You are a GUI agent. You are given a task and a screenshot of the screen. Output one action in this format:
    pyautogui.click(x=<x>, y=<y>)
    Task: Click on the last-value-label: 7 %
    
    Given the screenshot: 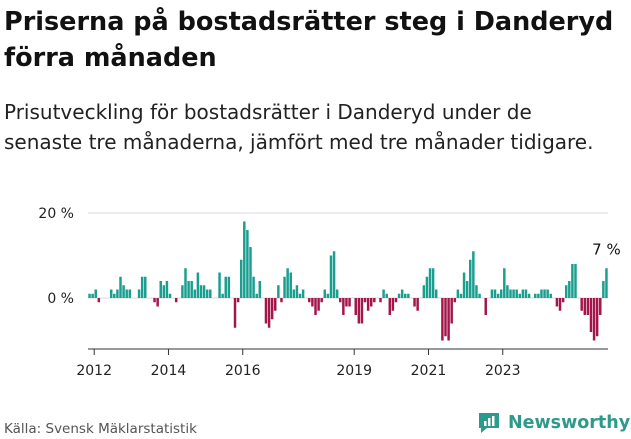 What is the action you would take?
    pyautogui.click(x=606, y=249)
    